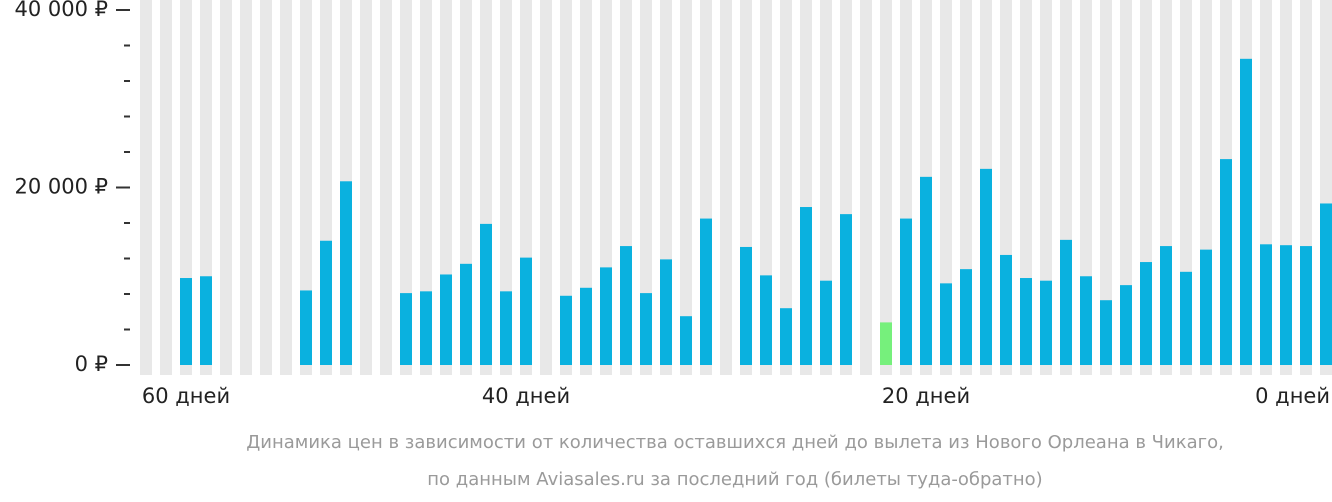 The width and height of the screenshot is (1332, 502). What do you see at coordinates (926, 396) in the screenshot?
I see `x-tick-label: 20 дней` at bounding box center [926, 396].